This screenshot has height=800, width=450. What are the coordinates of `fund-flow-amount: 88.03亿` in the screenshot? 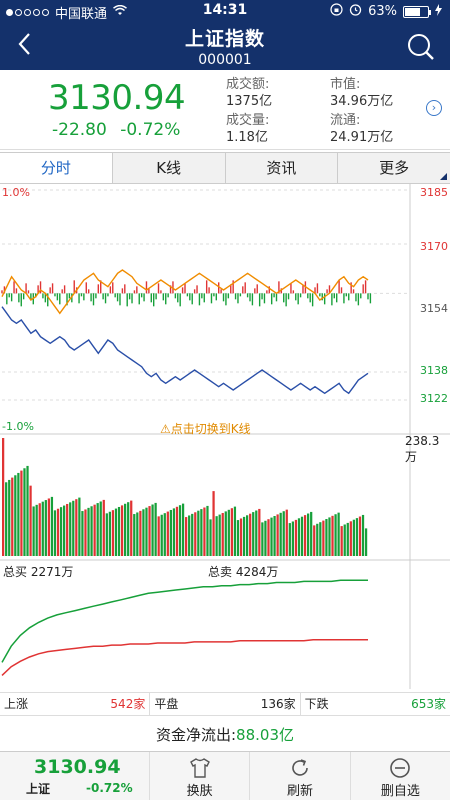 It's located at (265, 735).